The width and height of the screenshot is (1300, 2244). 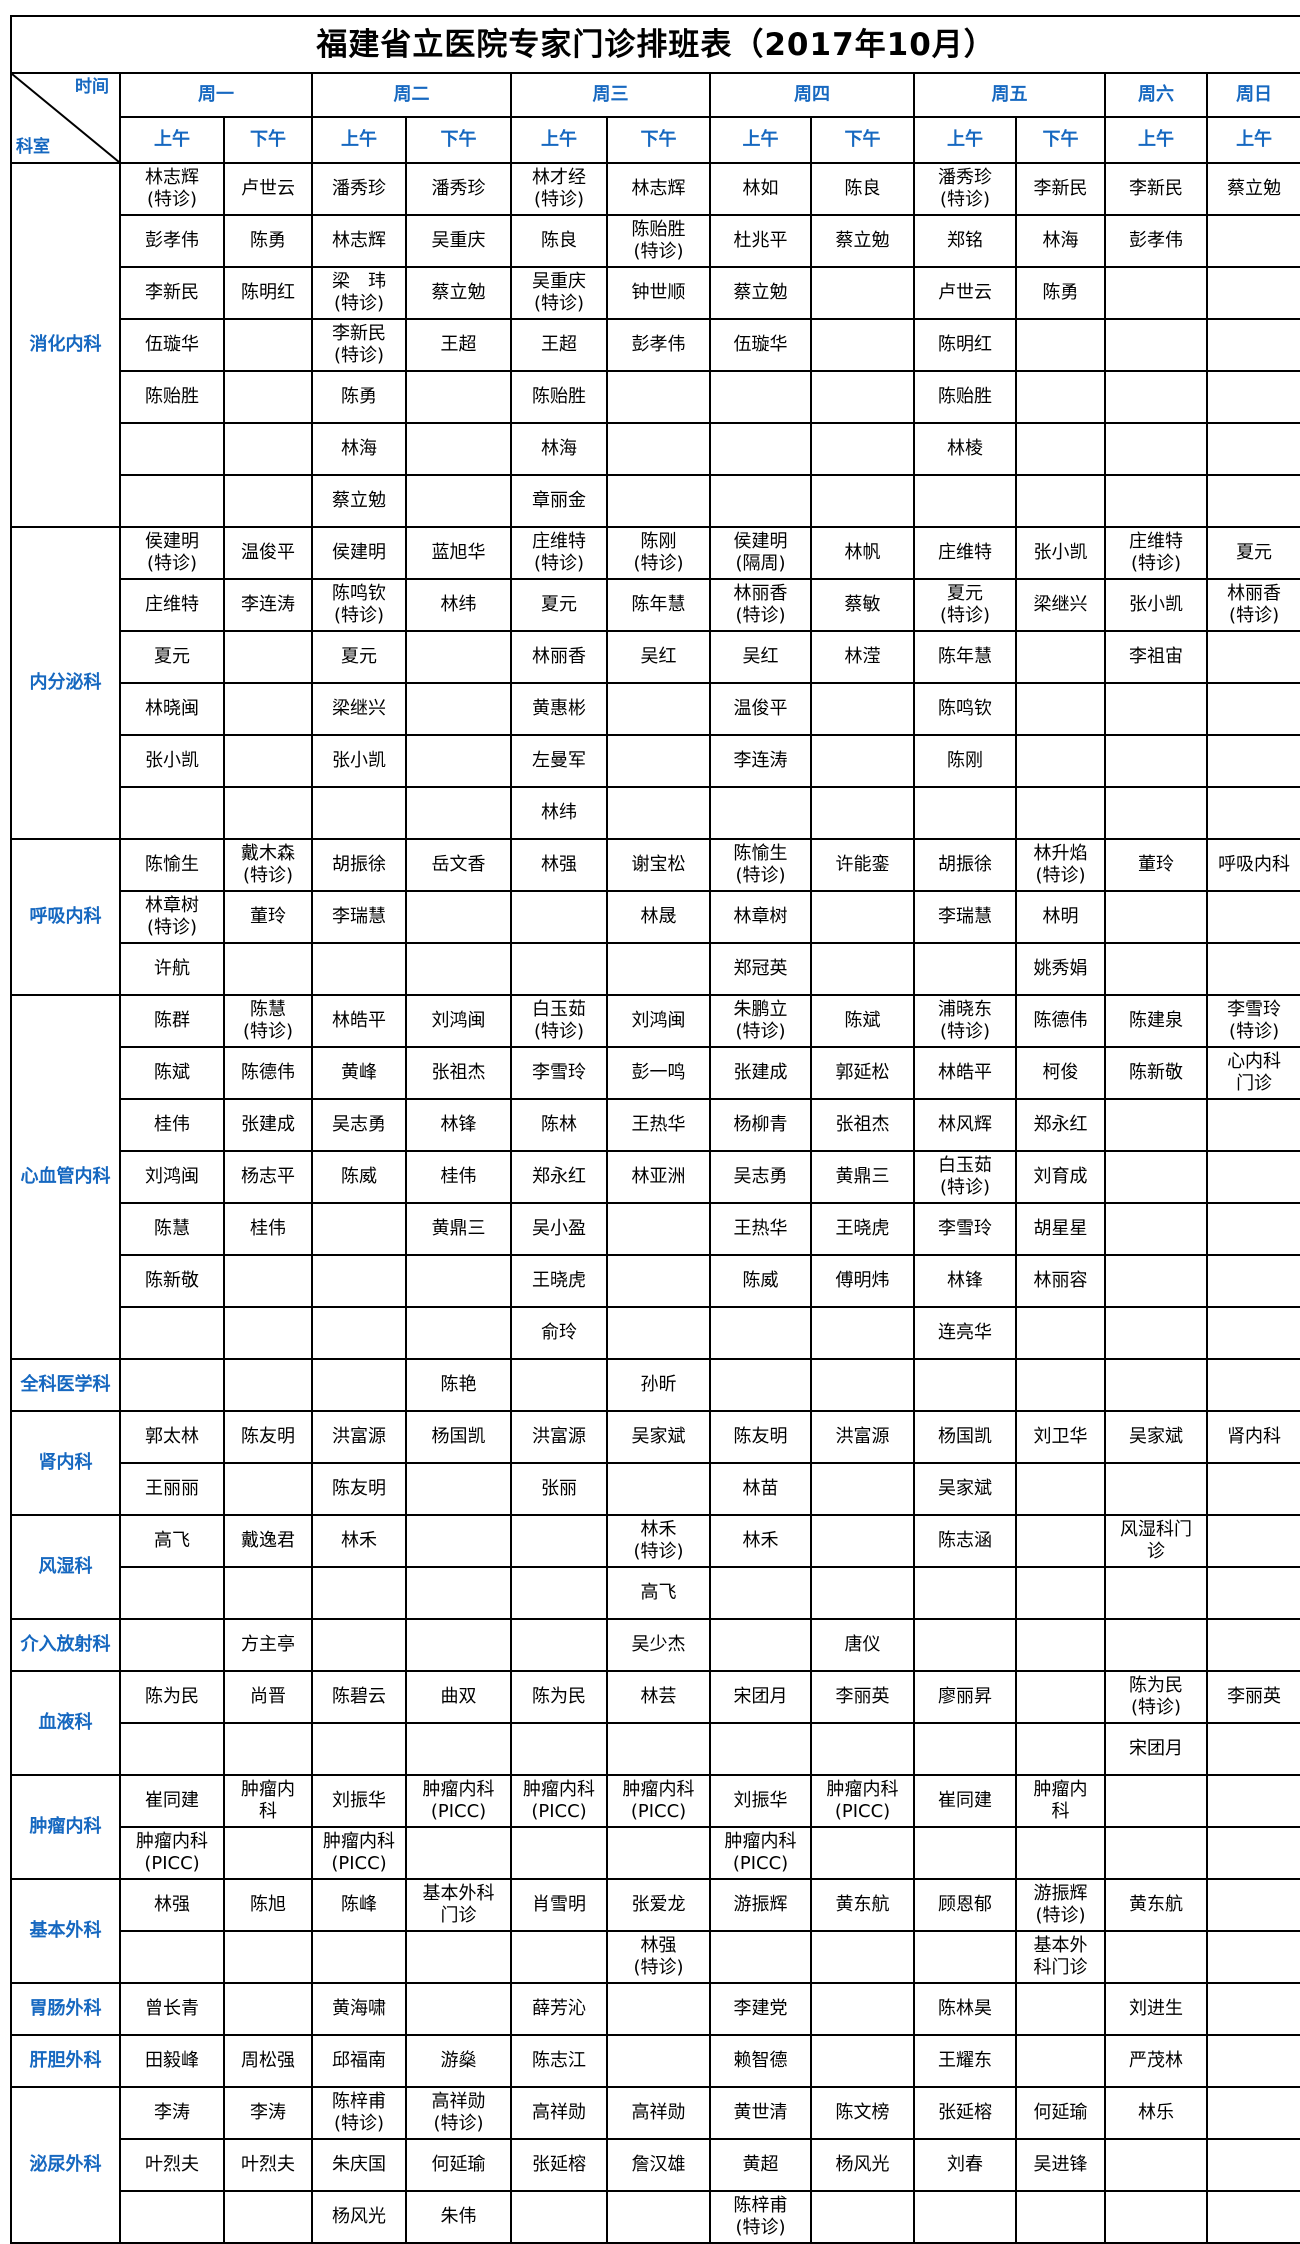 I want to click on schedule-cell: 陈慧, so click(x=172, y=1229).